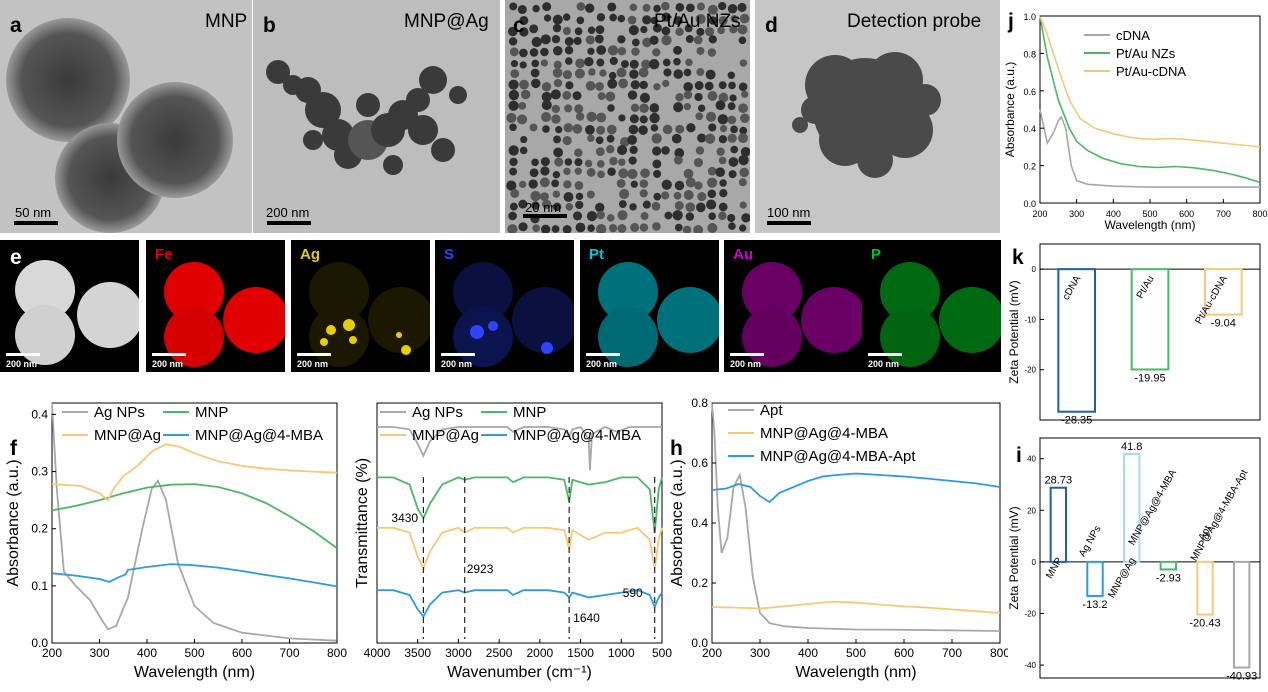  I want to click on tem-title-d: Detection probe, so click(914, 21).